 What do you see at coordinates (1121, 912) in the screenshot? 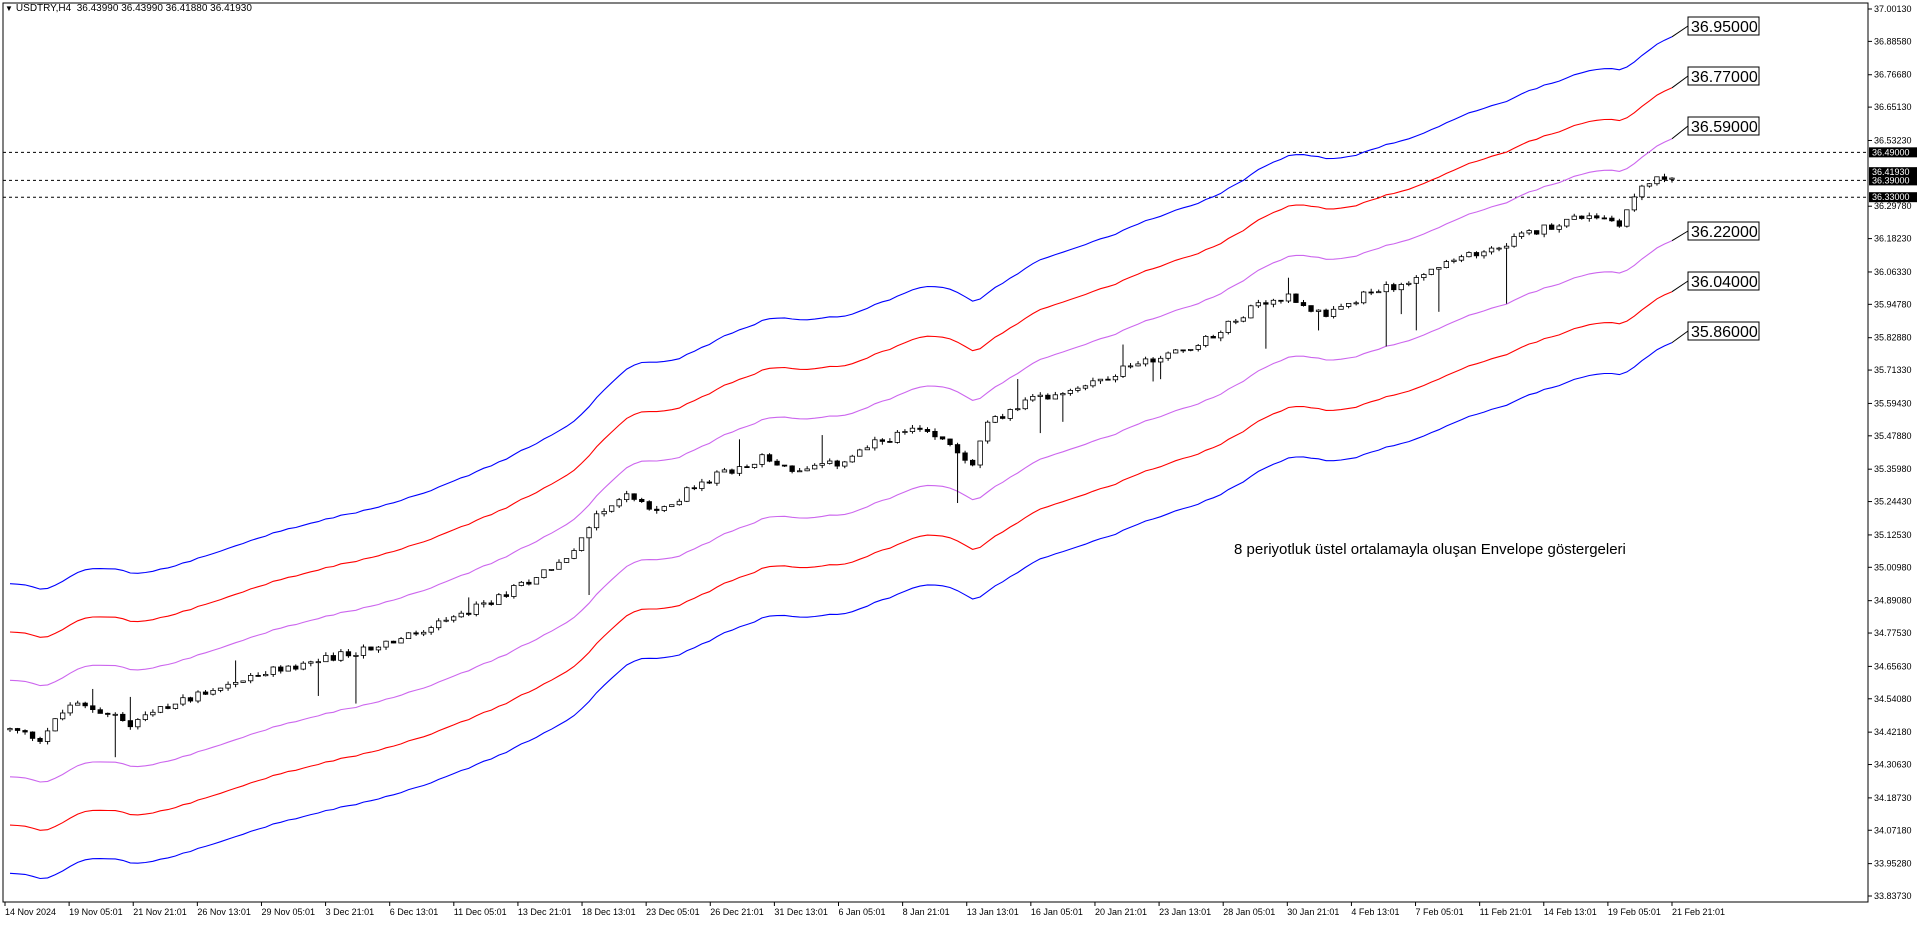
I see `x-tick-label: 20 Jan 21:01` at bounding box center [1121, 912].